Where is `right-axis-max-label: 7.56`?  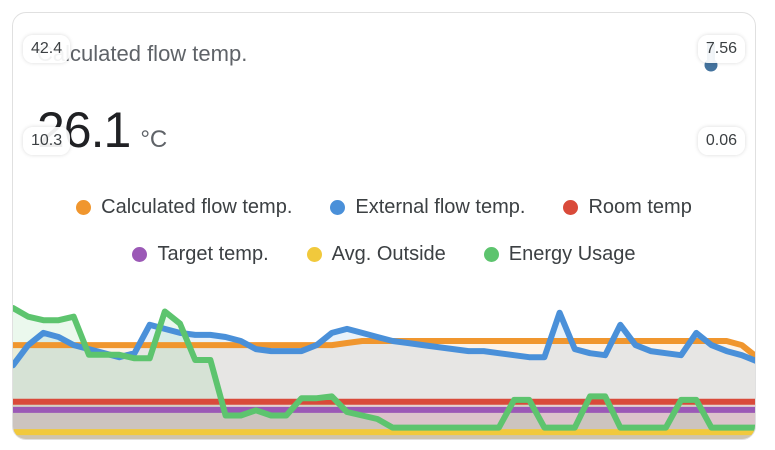 right-axis-max-label: 7.56 is located at coordinates (721, 49).